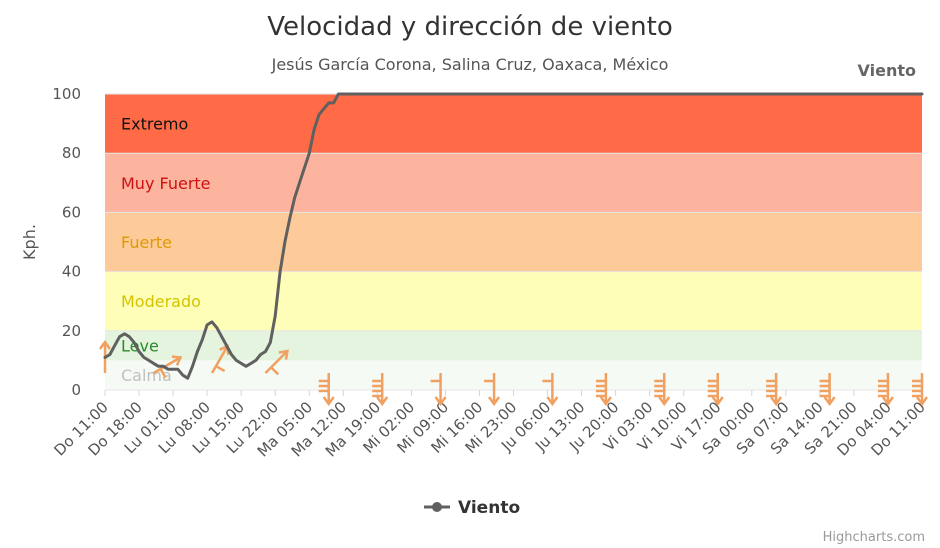 This screenshot has height=548, width=940. What do you see at coordinates (76, 390) in the screenshot?
I see `y-tick-label: 0` at bounding box center [76, 390].